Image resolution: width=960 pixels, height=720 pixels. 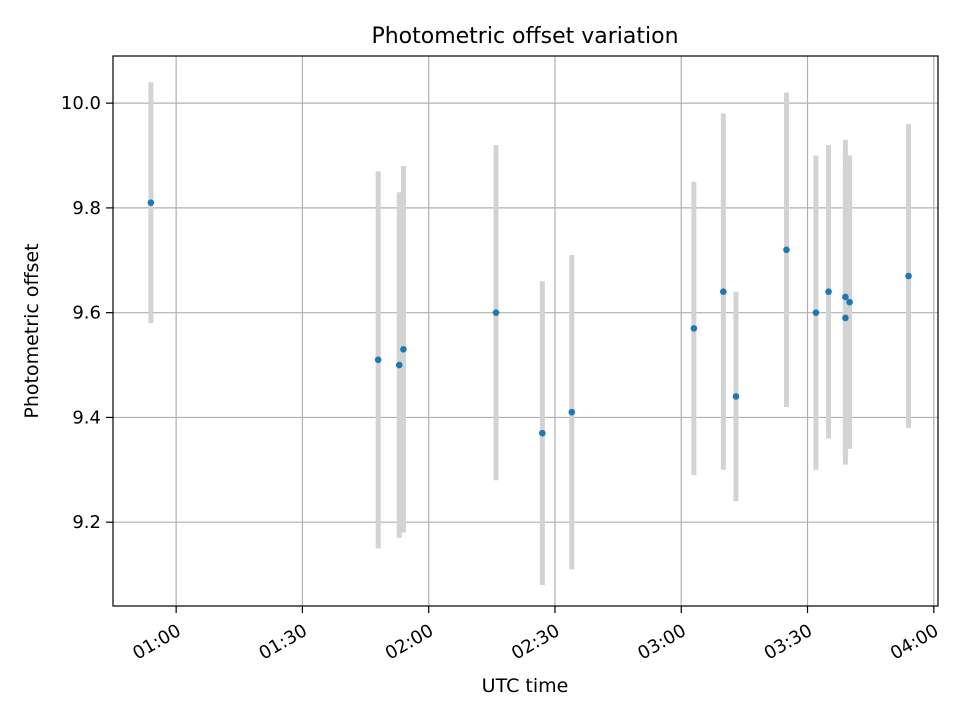 What do you see at coordinates (32, 330) in the screenshot?
I see `y-axis-label: Photometric offset` at bounding box center [32, 330].